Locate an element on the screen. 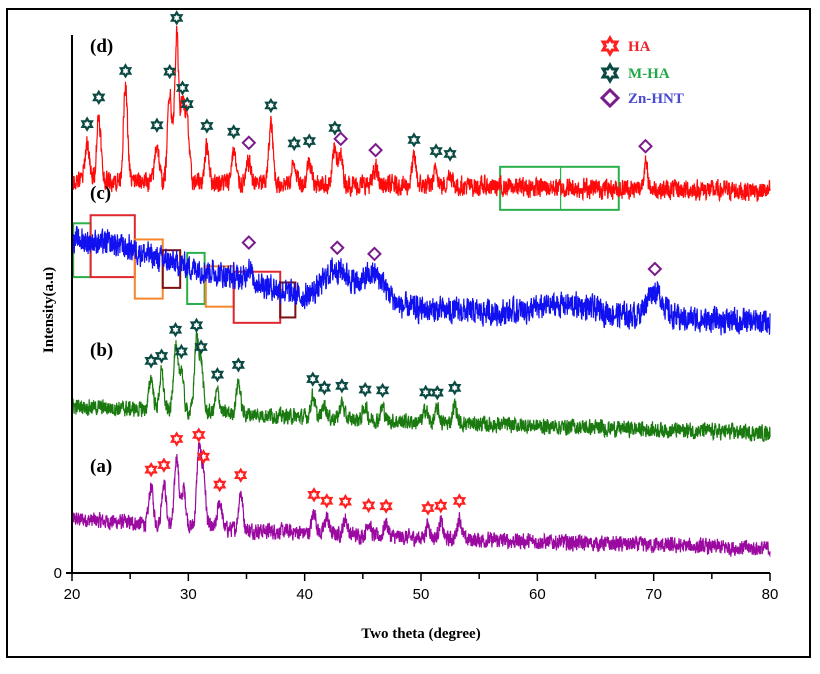 Image resolution: width=820 pixels, height=674 pixels. legend-entry-m-ha: M-HA is located at coordinates (635, 73).